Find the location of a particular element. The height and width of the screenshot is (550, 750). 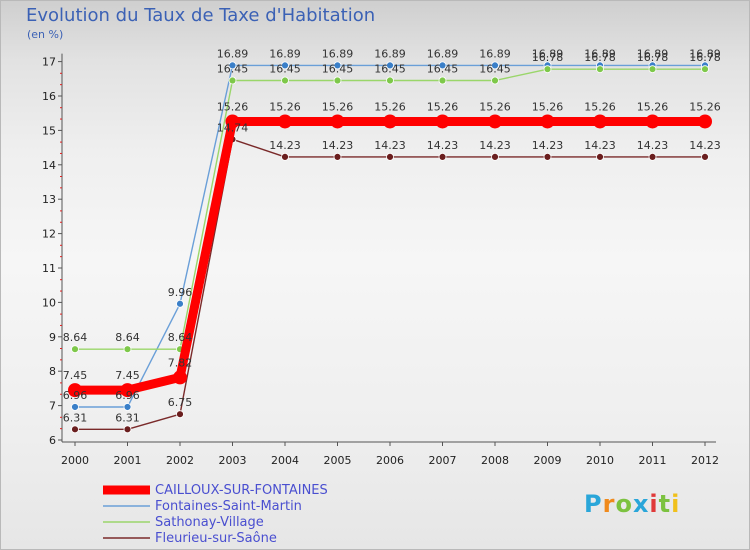

y-tick-label: 12 is located at coordinates (49, 234).